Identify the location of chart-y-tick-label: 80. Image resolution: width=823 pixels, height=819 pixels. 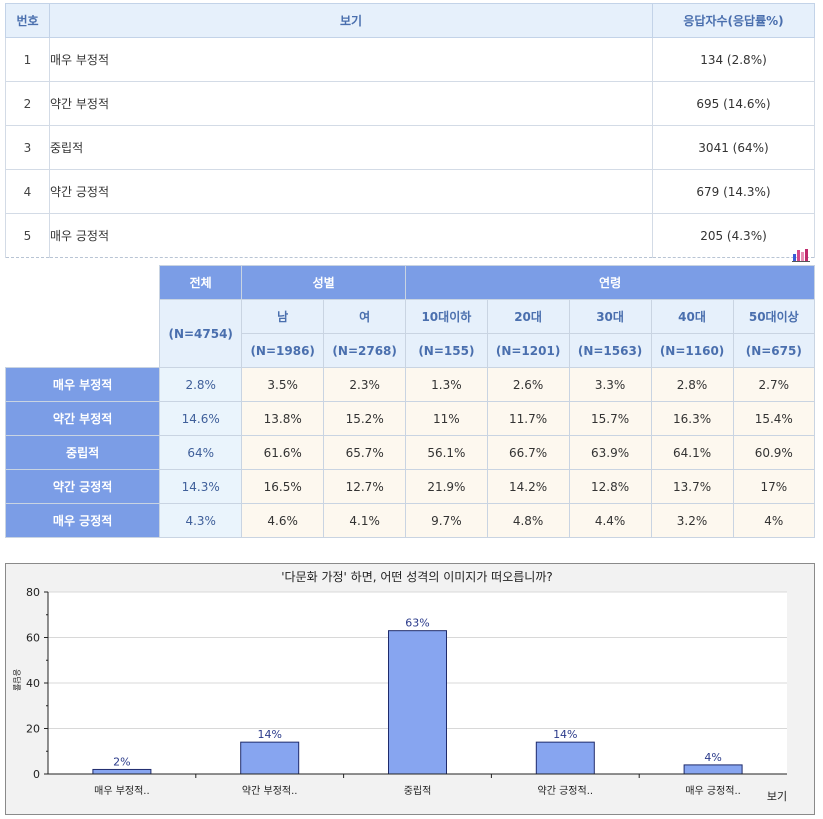
(33, 592).